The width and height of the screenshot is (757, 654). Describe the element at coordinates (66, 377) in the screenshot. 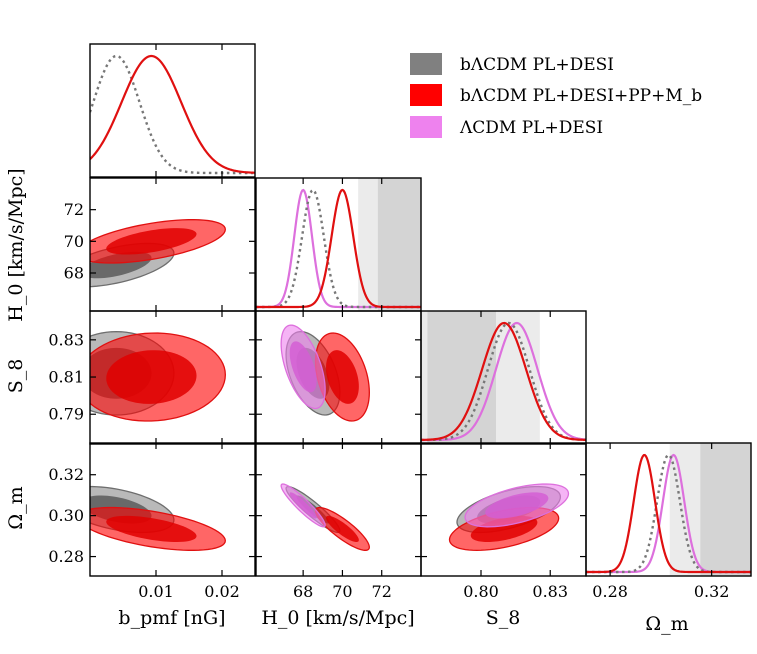

I see `y-tick-label-S8: 0.81` at that location.